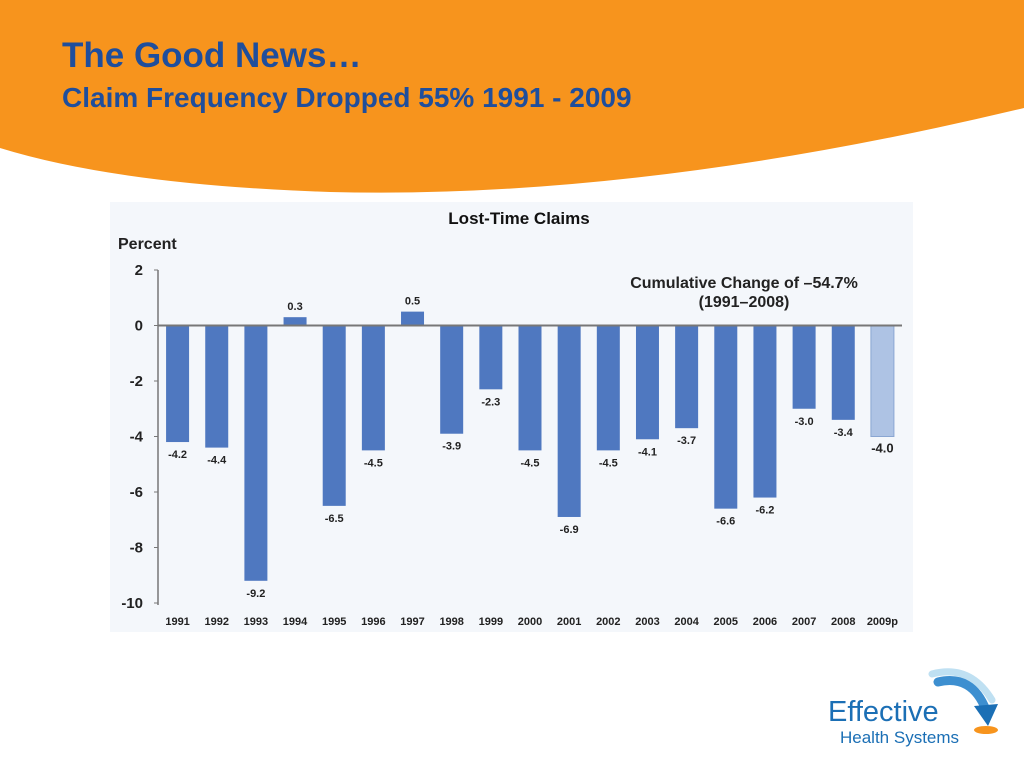 This screenshot has height=768, width=1024. What do you see at coordinates (726, 417) in the screenshot?
I see `bar-2005` at bounding box center [726, 417].